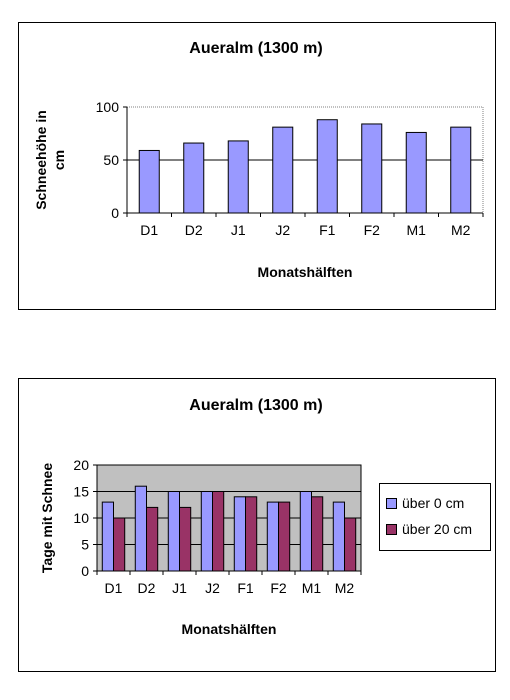  I want to click on legend-label-series-1: über 0 cm, so click(433, 503).